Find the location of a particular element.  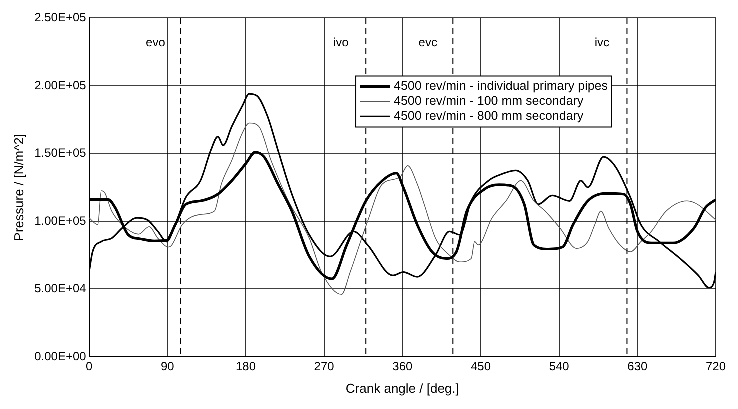

y-axis-title: Pressure / [N/m^2] is located at coordinates (18, 188).